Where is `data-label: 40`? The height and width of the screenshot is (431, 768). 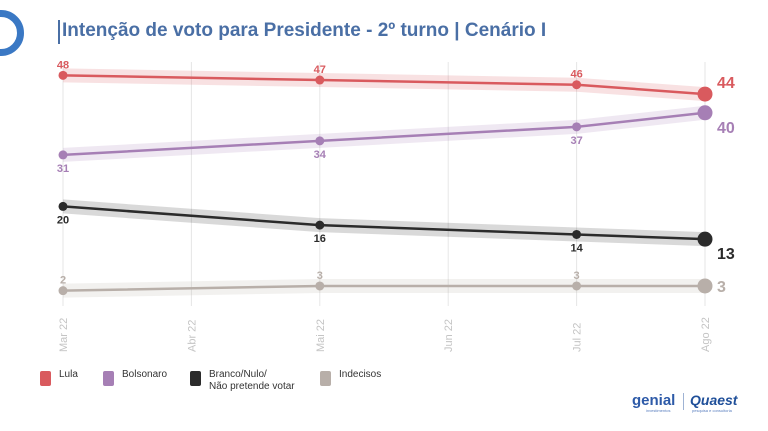
data-label: 40 is located at coordinates (726, 128).